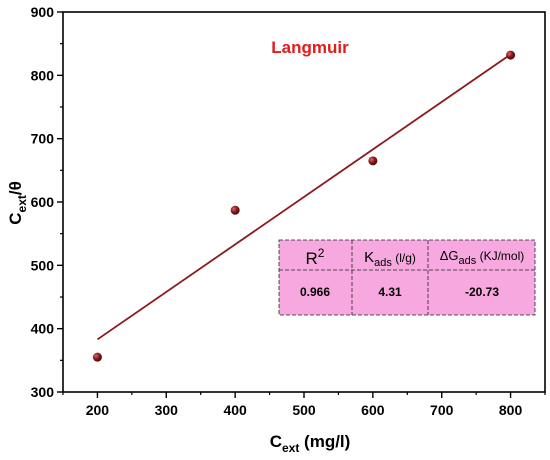 This screenshot has width=550, height=460. I want to click on y-tick-label: 900, so click(43, 12).